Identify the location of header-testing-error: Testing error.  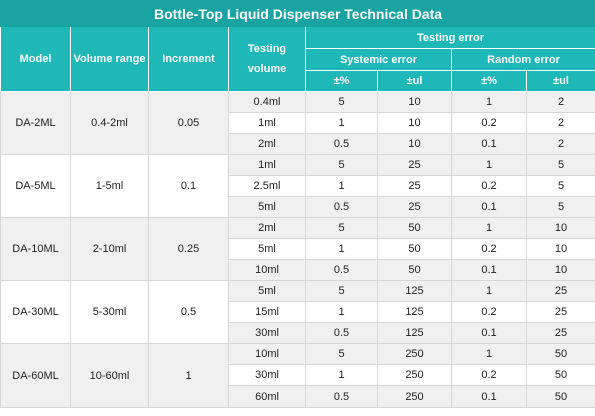
(449, 37).